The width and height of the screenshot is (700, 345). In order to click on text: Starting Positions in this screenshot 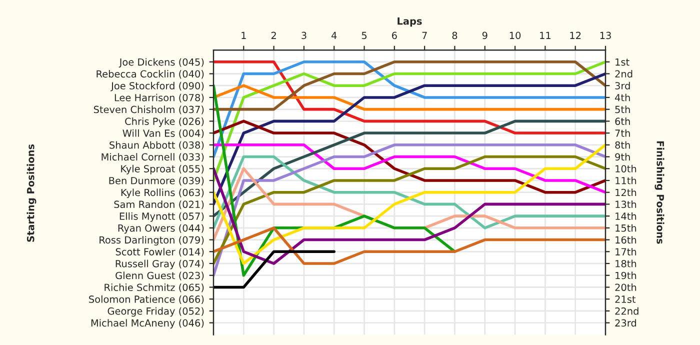, I will do `click(31, 193)`.